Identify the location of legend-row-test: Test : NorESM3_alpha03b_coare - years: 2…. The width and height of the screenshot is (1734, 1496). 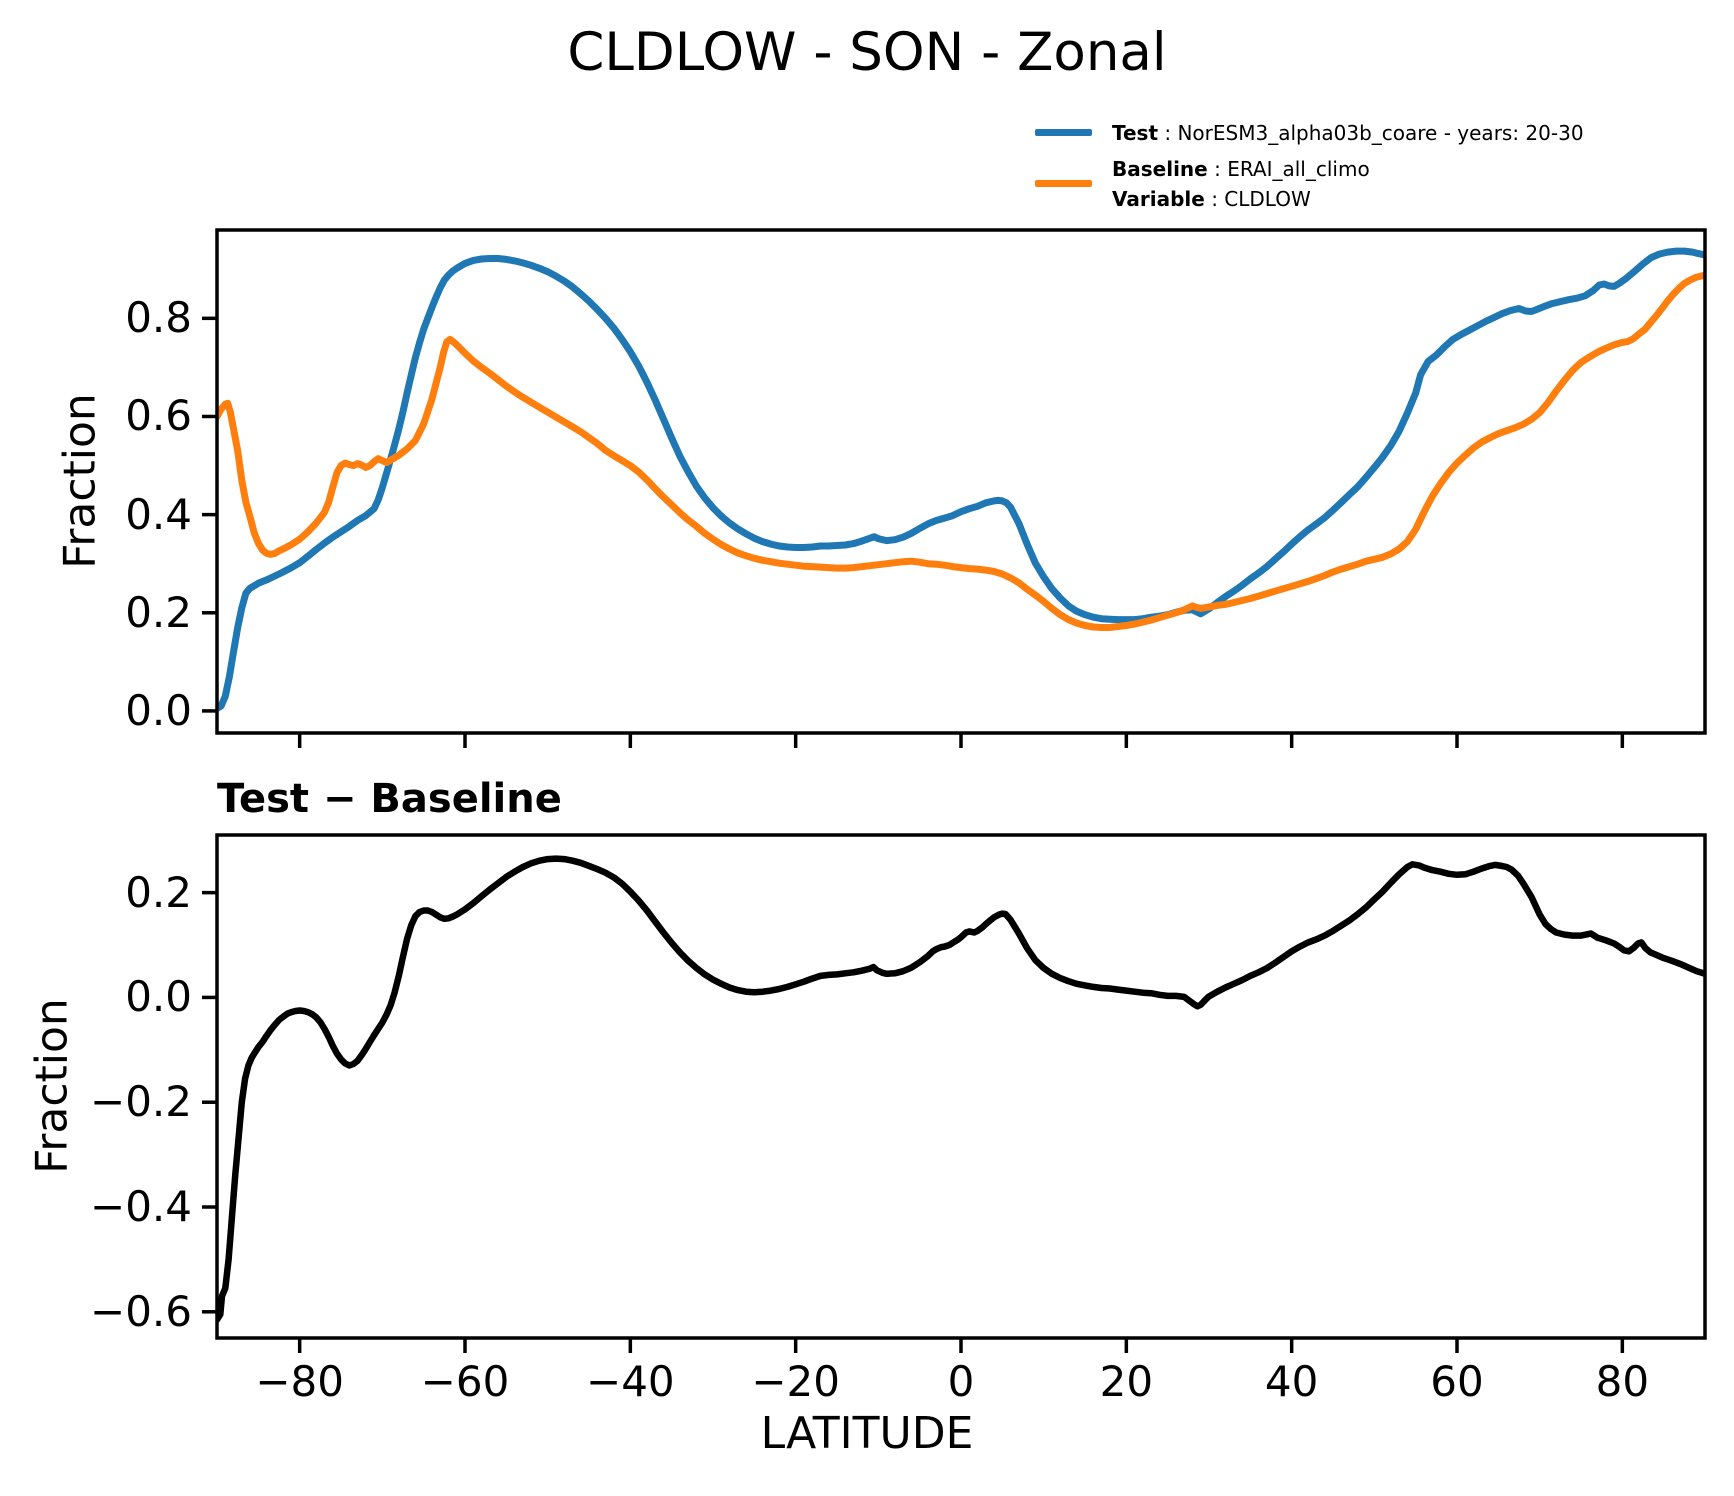
(1309, 133).